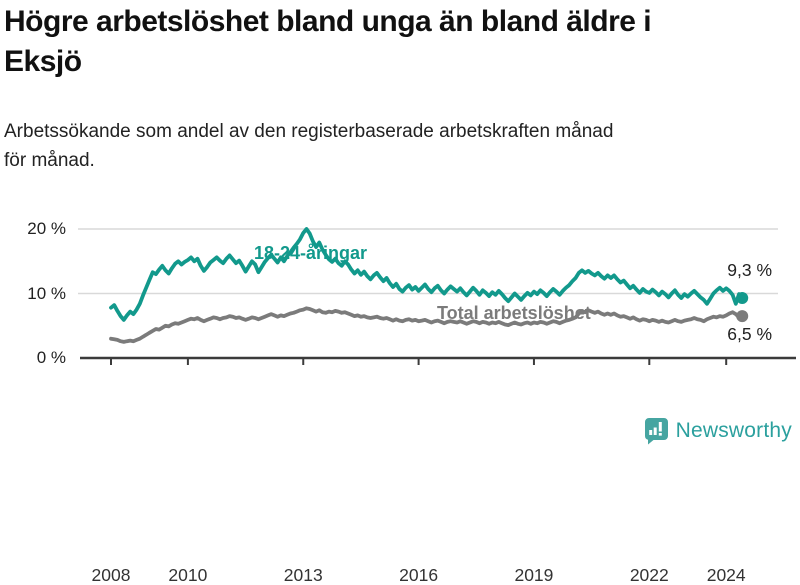  Describe the element at coordinates (303, 575) in the screenshot. I see `x-tick-label-2013: 2013` at that location.